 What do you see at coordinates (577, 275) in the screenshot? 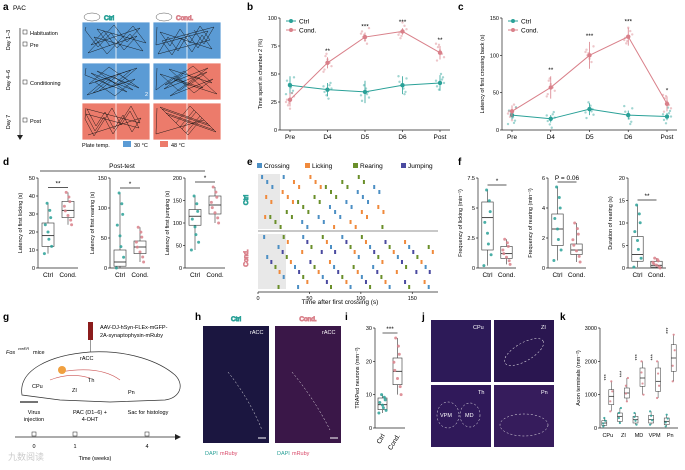
I see `x-tick-label-1: Cond.` at bounding box center [577, 275].